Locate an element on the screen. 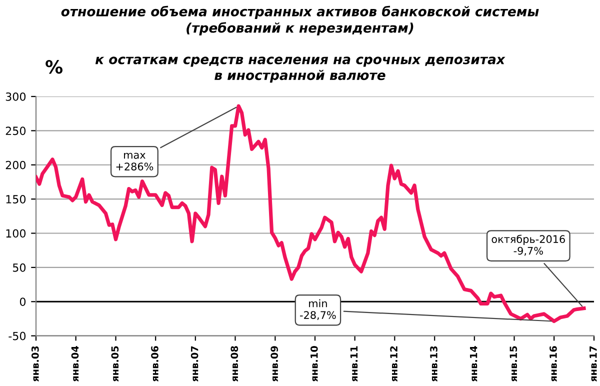 This screenshot has width=600, height=386. x-tick-label: янв.16 is located at coordinates (553, 364).